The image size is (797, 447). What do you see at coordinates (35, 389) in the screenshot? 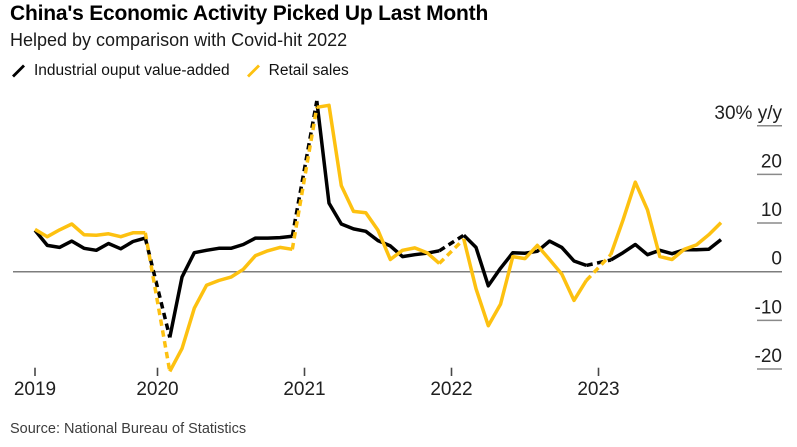
I see `x-axis-tick-label: 2019` at bounding box center [35, 389].